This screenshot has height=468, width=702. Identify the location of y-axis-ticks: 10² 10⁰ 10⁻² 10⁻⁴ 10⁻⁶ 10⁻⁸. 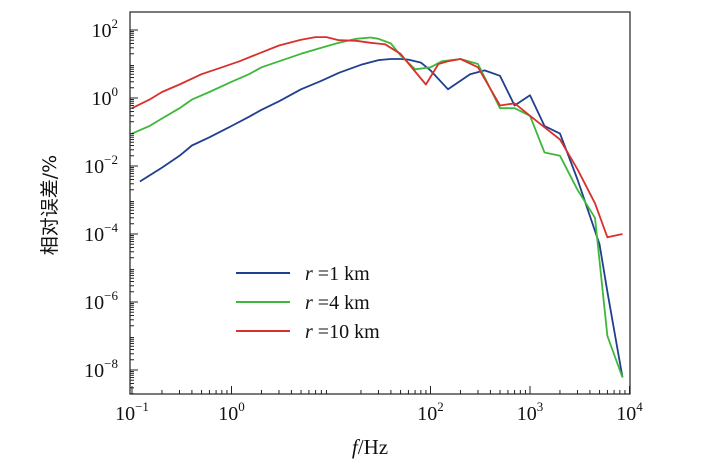
(111, 205).